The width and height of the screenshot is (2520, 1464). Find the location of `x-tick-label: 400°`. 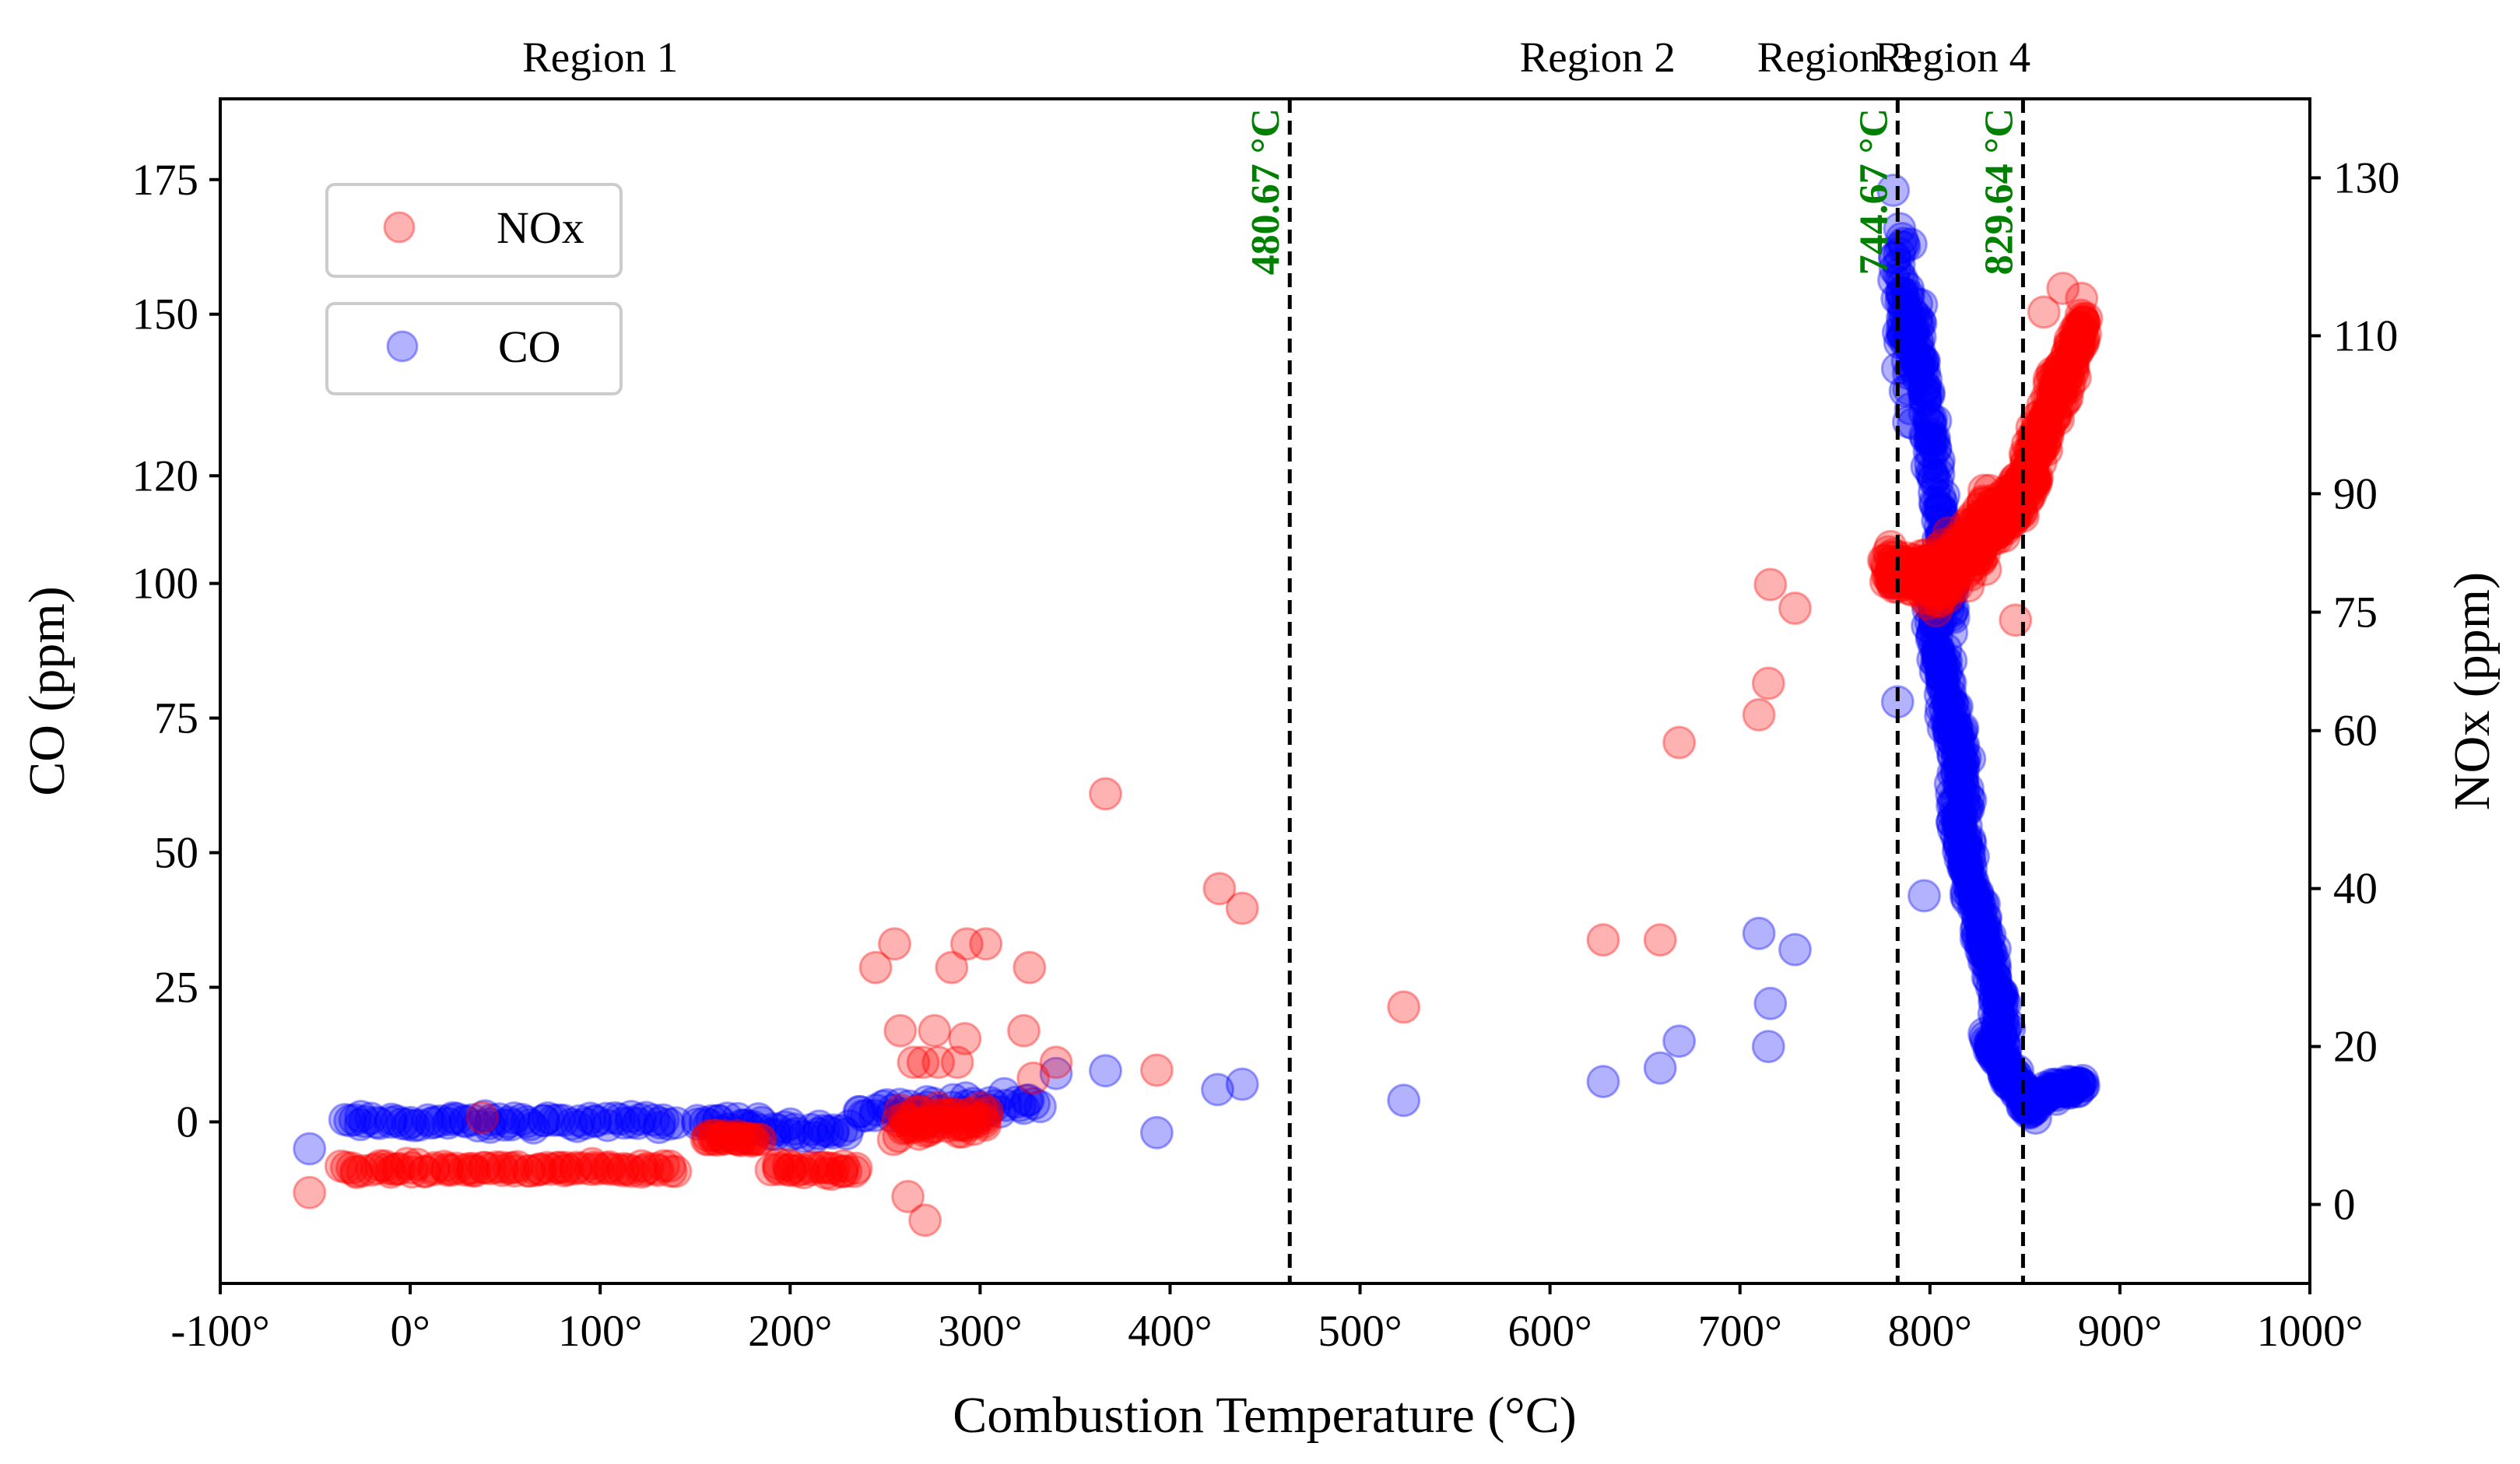

x-tick-label: 400° is located at coordinates (1170, 1331).